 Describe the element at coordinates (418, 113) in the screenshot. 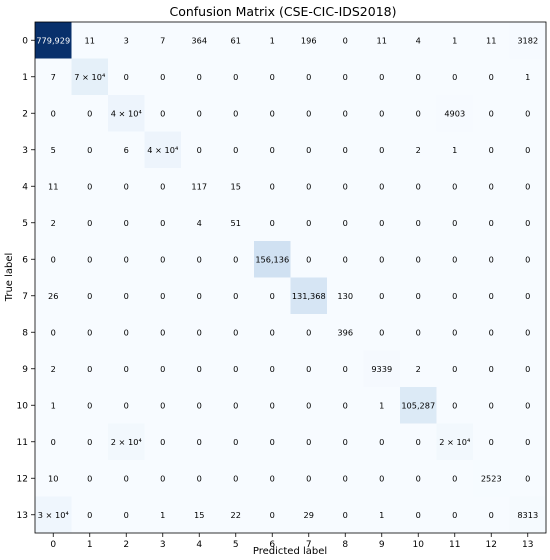

I see `cell-value-2-10: 0` at that location.